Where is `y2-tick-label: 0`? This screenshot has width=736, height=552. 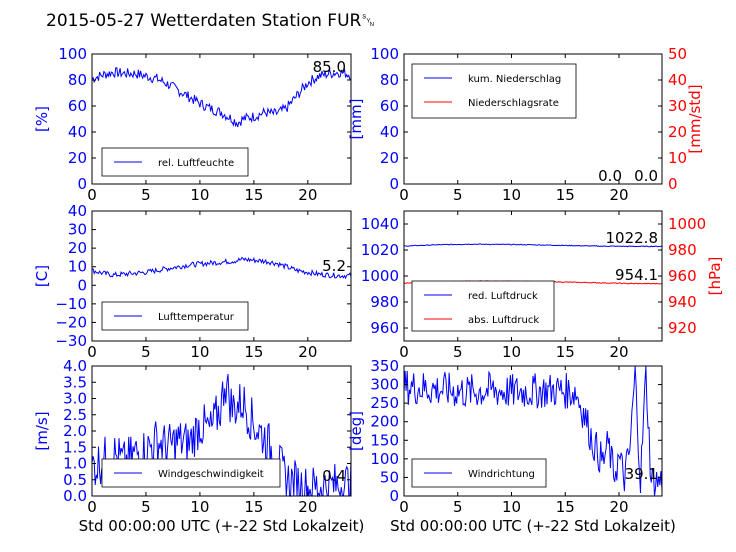 y2-tick-label: 0 is located at coordinates (673, 184).